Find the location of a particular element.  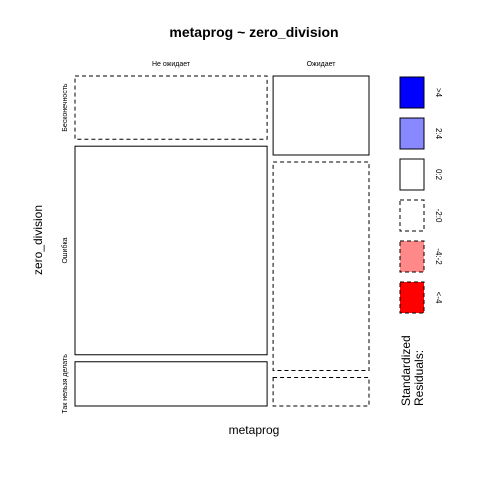

x-tick-labels: Не ожидает Ожидает is located at coordinates (244, 64).